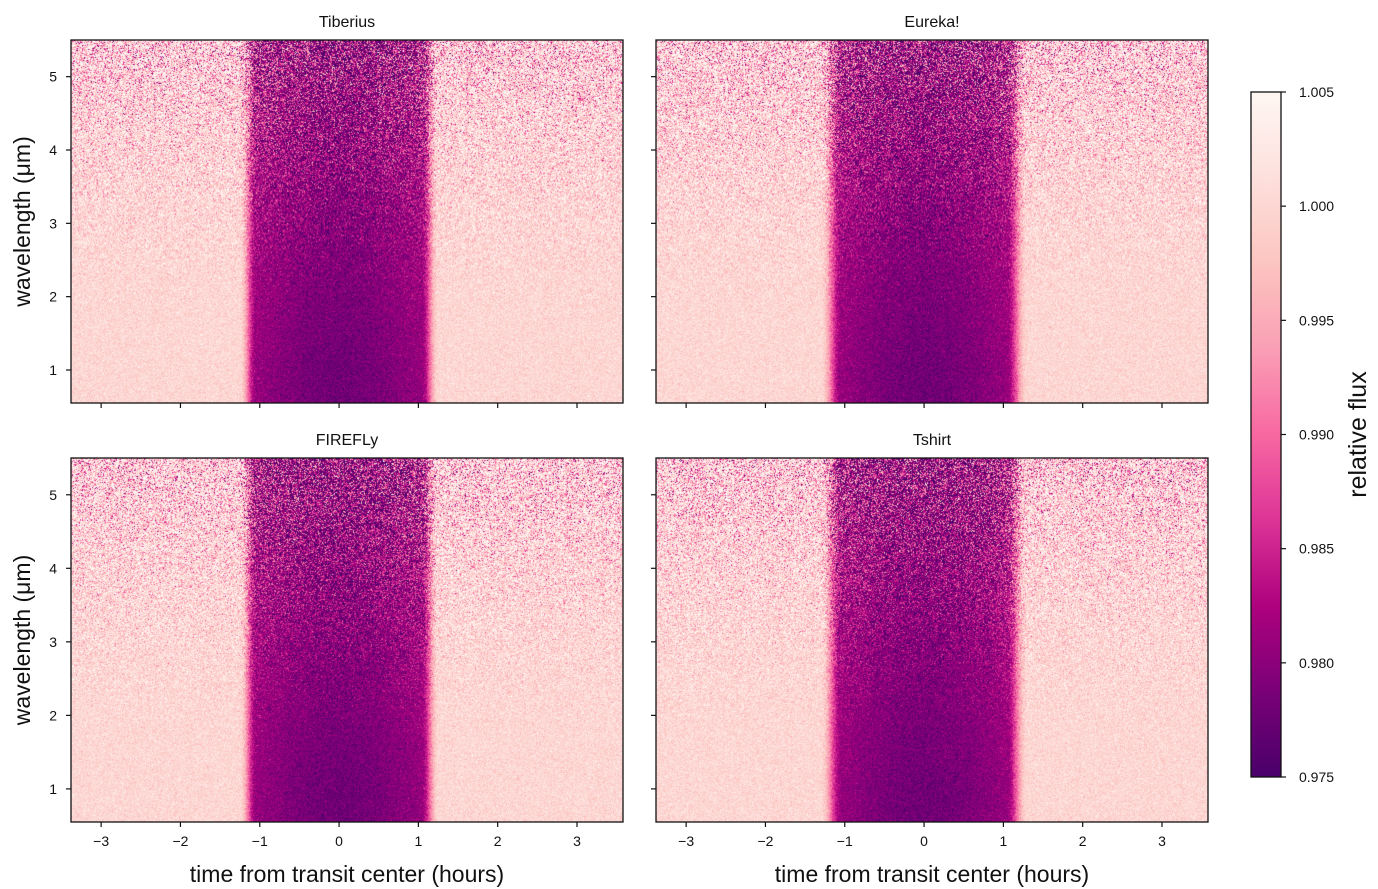  I want to click on colorbar-tick-label: 1.000, so click(1316, 206).